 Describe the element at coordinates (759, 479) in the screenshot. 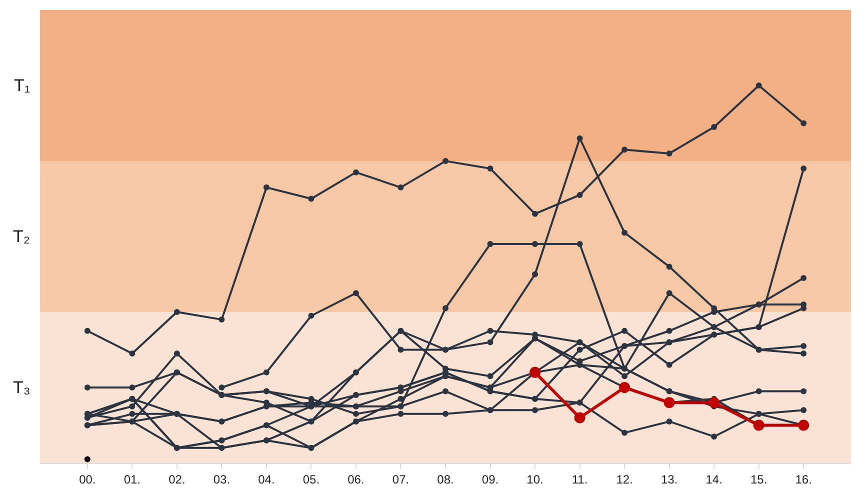

I see `x-tick-label: 15.` at that location.